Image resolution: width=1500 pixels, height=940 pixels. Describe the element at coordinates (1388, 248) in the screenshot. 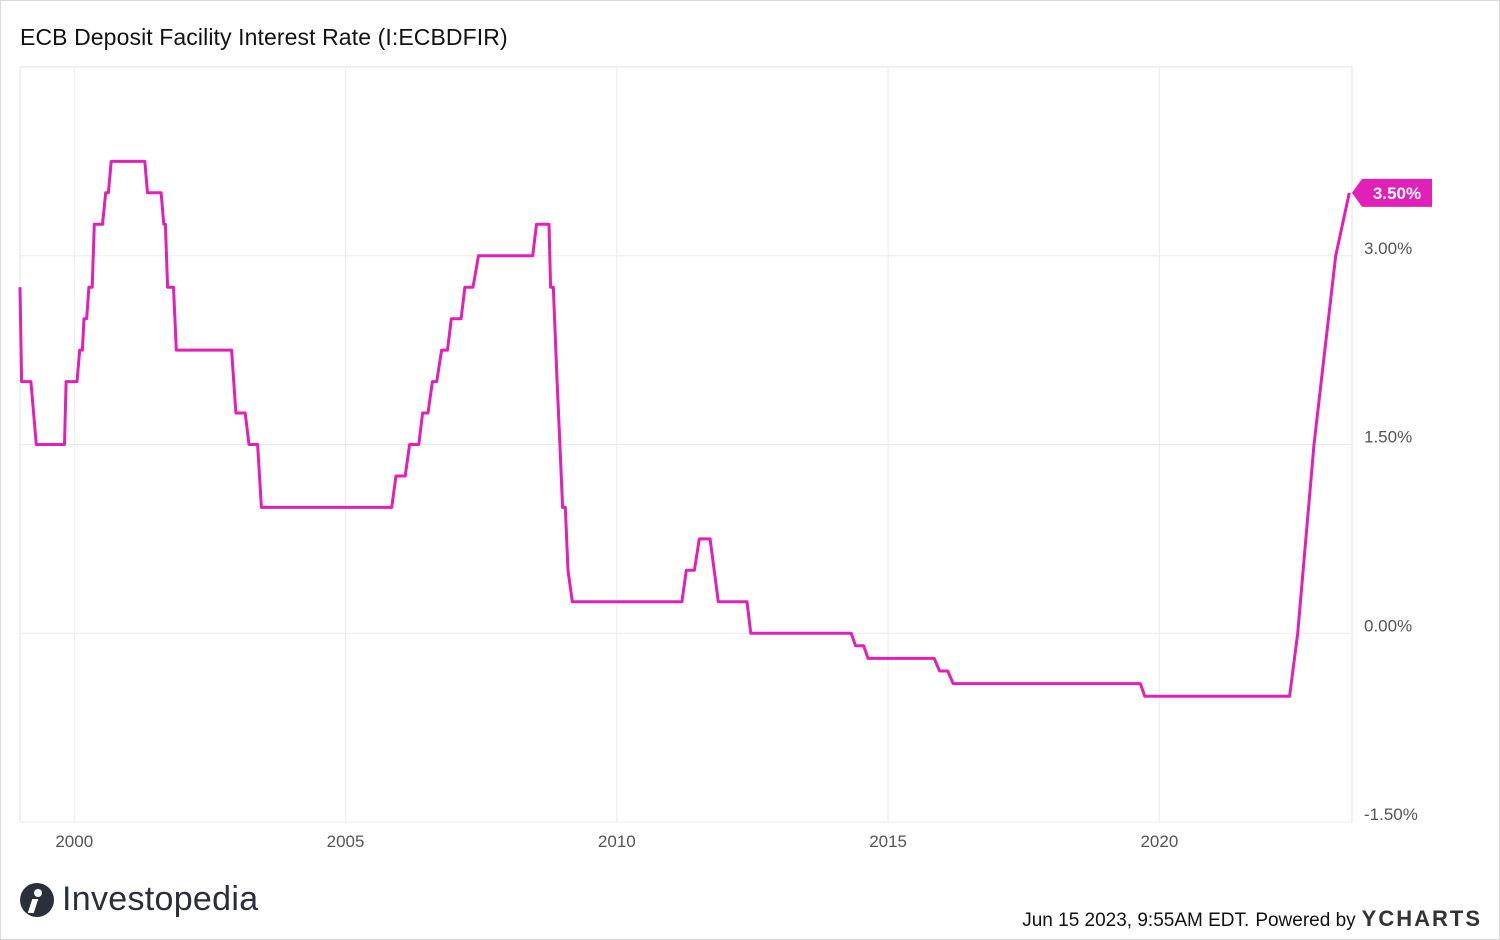

I see `y-tick-label: 3.00%` at that location.